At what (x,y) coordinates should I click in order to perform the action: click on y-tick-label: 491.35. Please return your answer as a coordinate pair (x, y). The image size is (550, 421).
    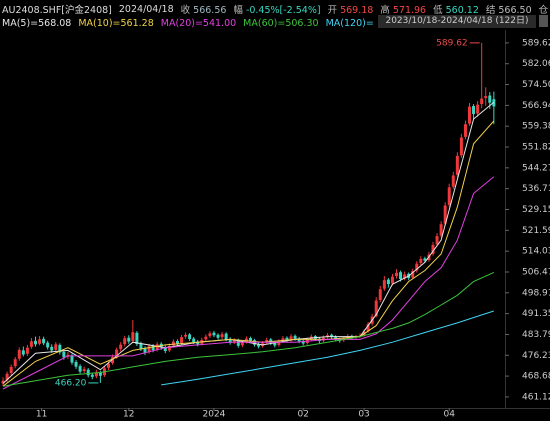
    Looking at the image, I should click on (536, 314).